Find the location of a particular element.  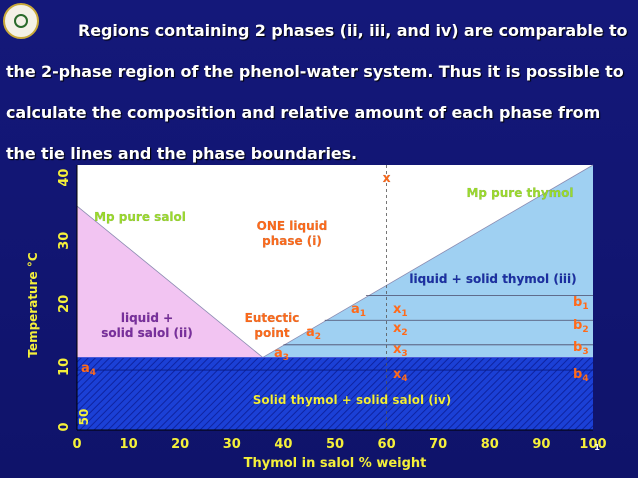

tie-point-a-1: a1 is located at coordinates (358, 310).